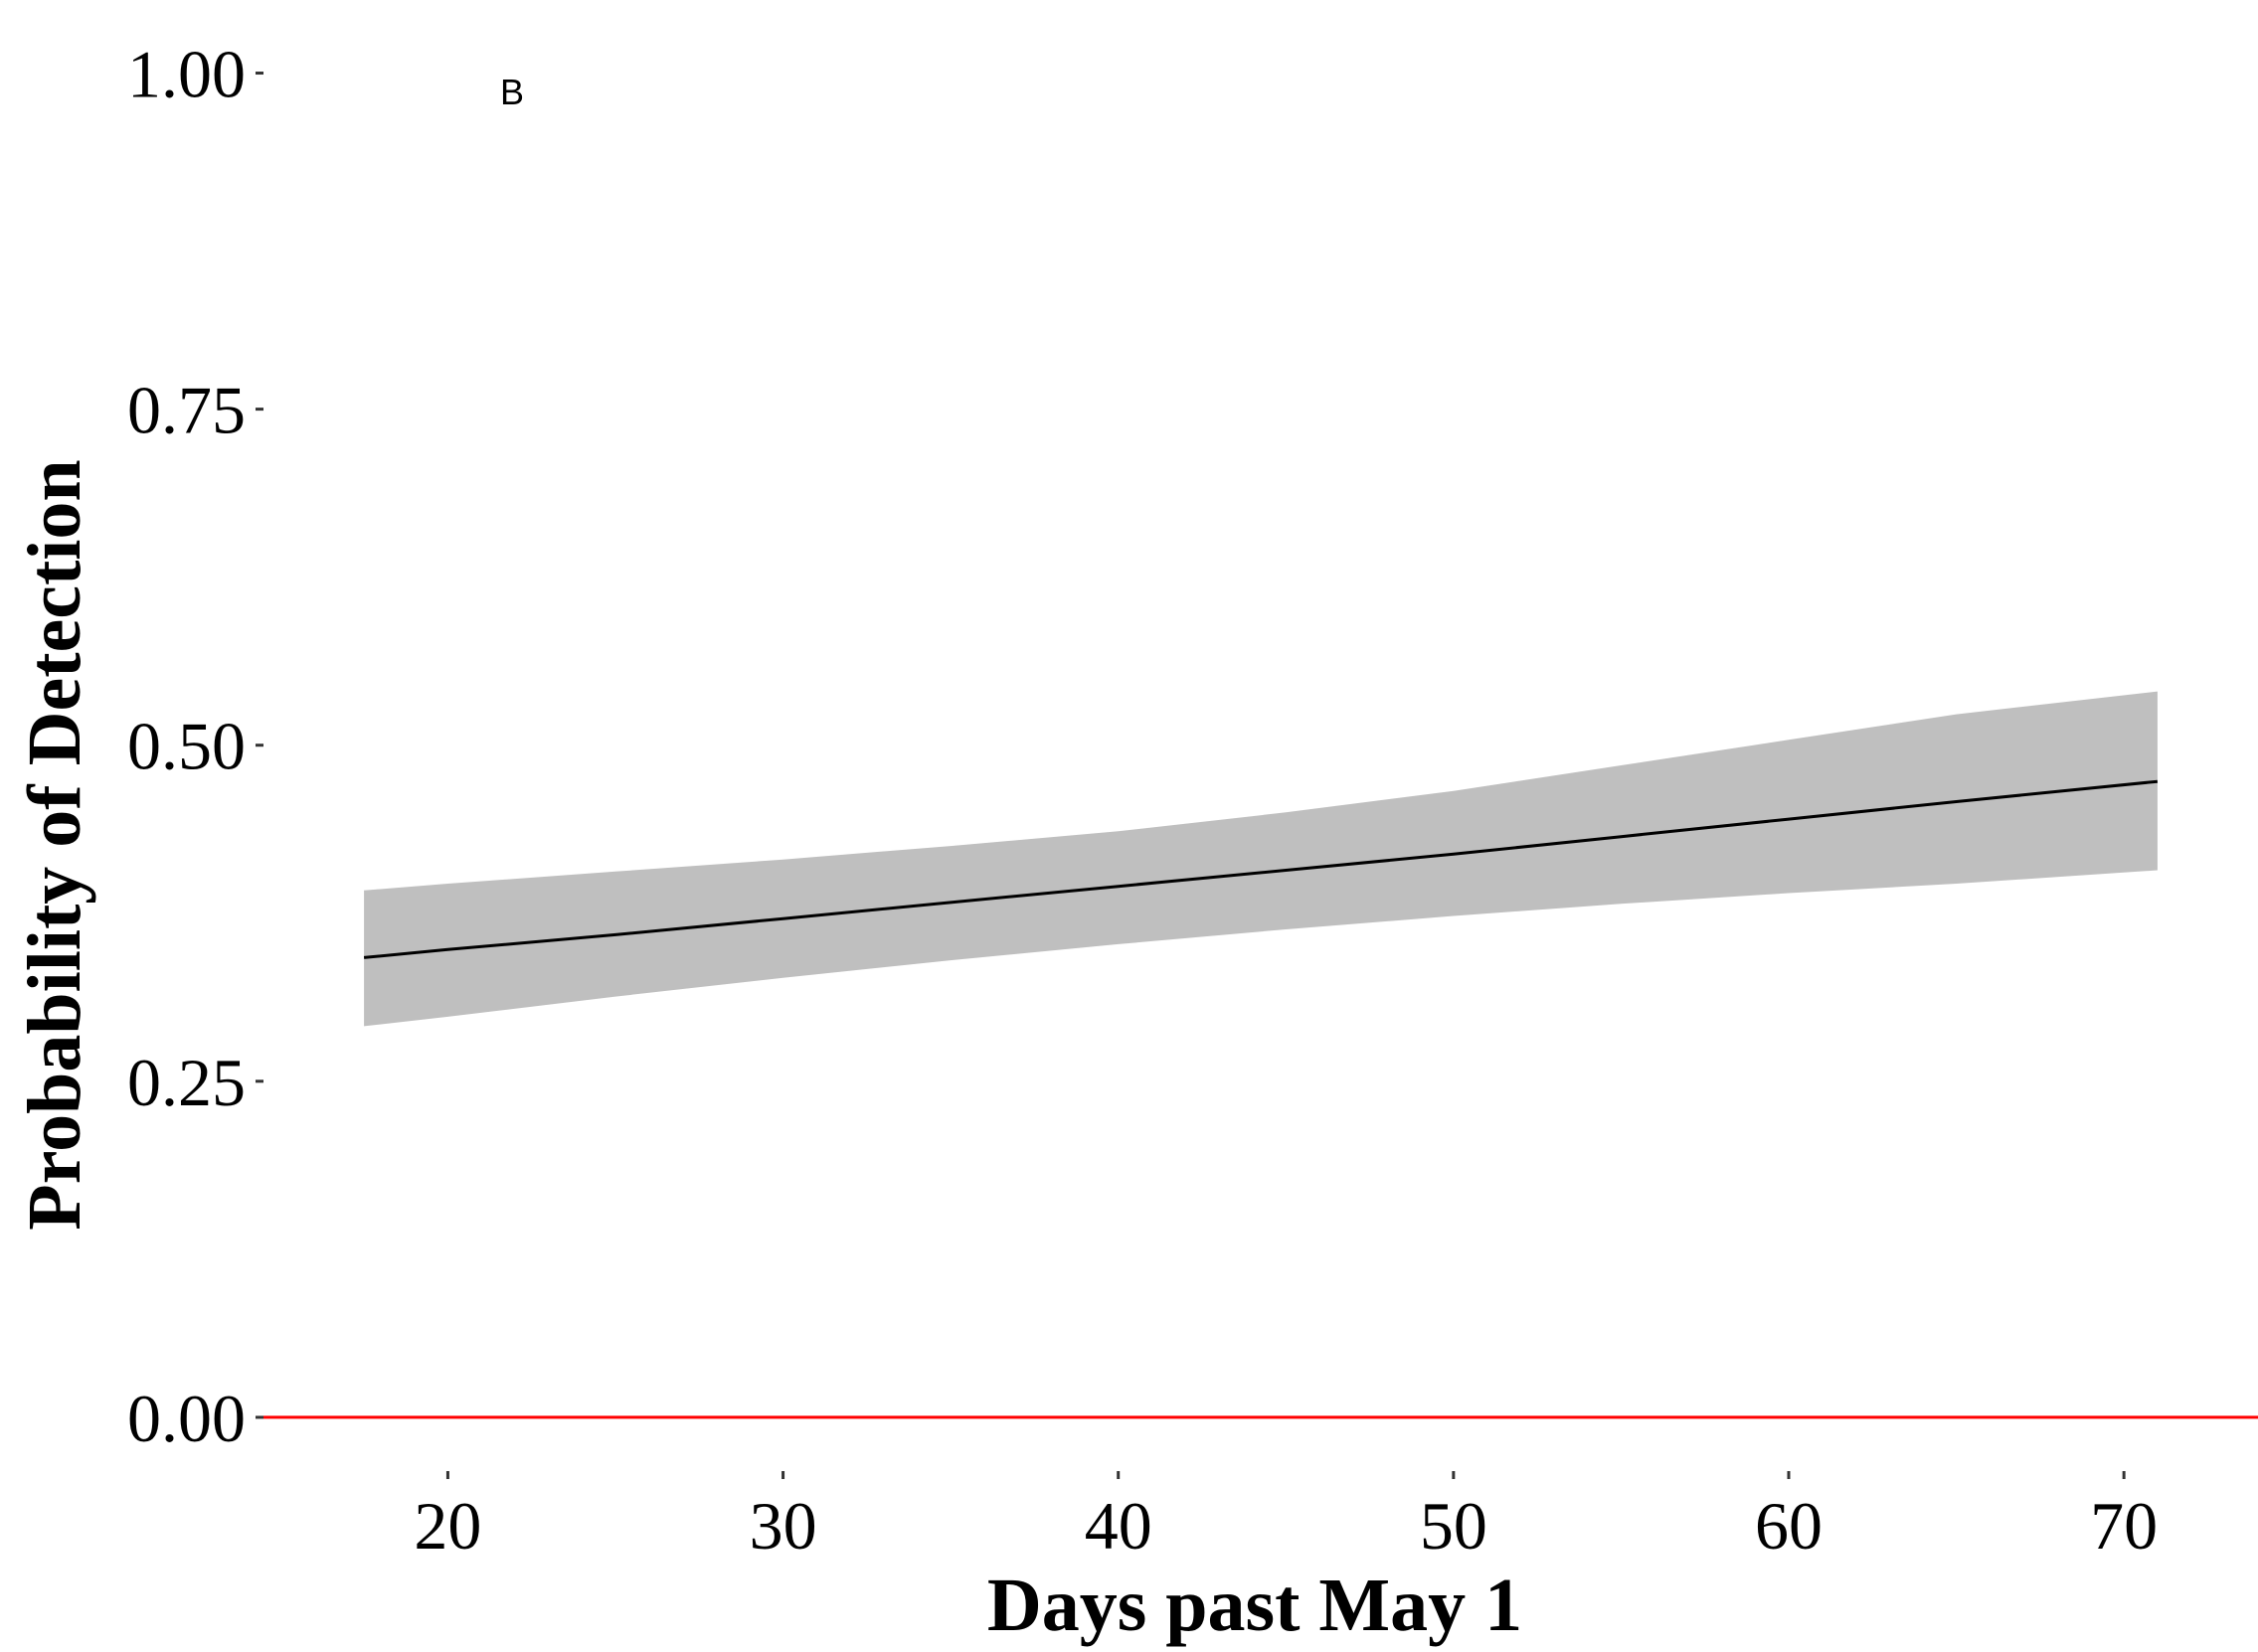 The height and width of the screenshot is (1652, 2258). What do you see at coordinates (1789, 1526) in the screenshot?
I see `x-tick-label: 60` at bounding box center [1789, 1526].